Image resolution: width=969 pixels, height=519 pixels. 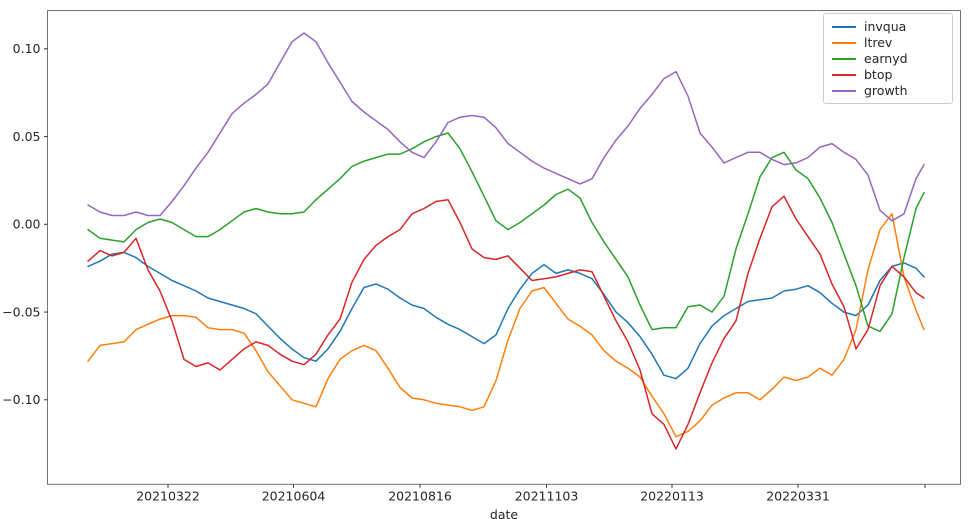 I want to click on legend-label: earnyd, so click(x=886, y=58).